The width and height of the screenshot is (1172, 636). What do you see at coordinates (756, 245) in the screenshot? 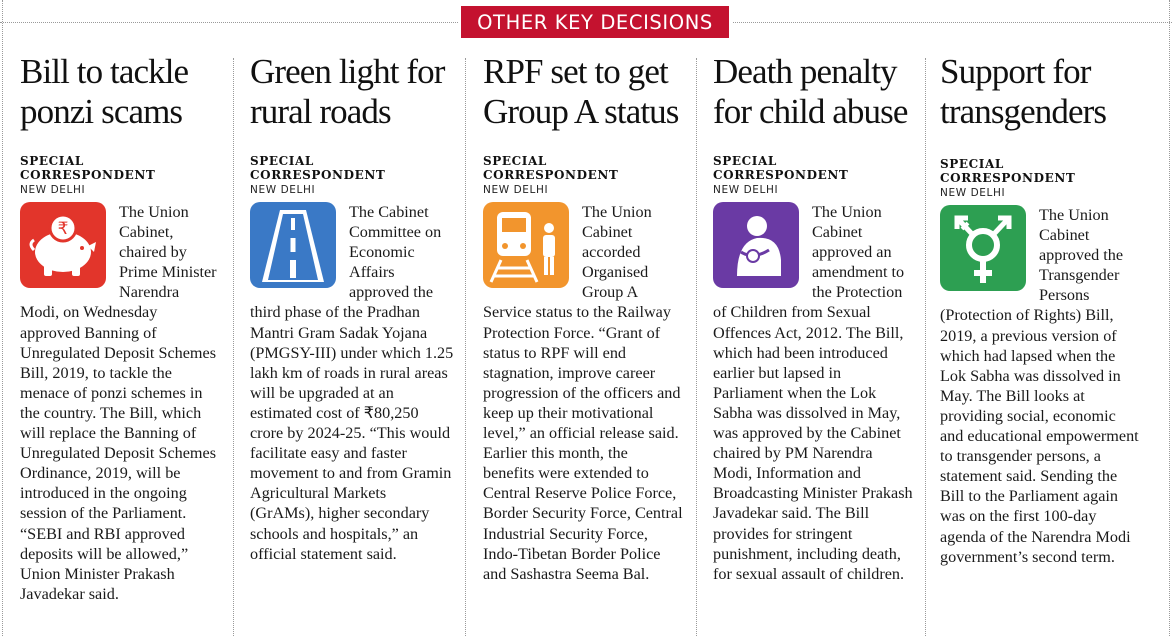
I see `crouching-child-icon` at bounding box center [756, 245].